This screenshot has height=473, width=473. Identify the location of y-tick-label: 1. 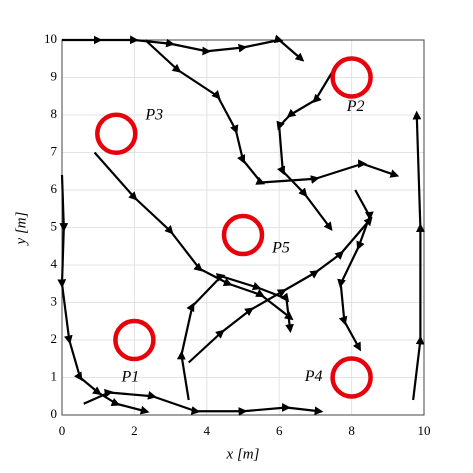
(54, 375).